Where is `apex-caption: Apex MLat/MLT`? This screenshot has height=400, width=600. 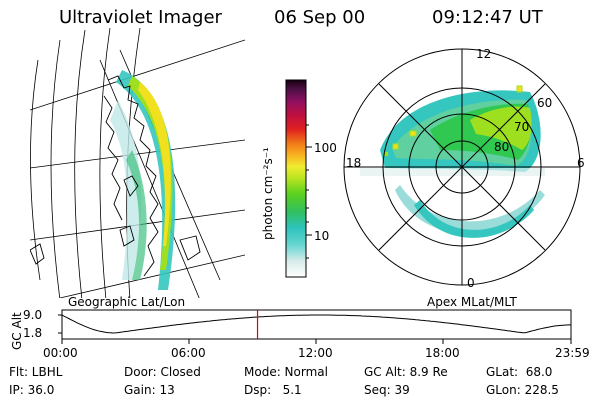
apex-caption: Apex MLat/MLT is located at coordinates (472, 302).